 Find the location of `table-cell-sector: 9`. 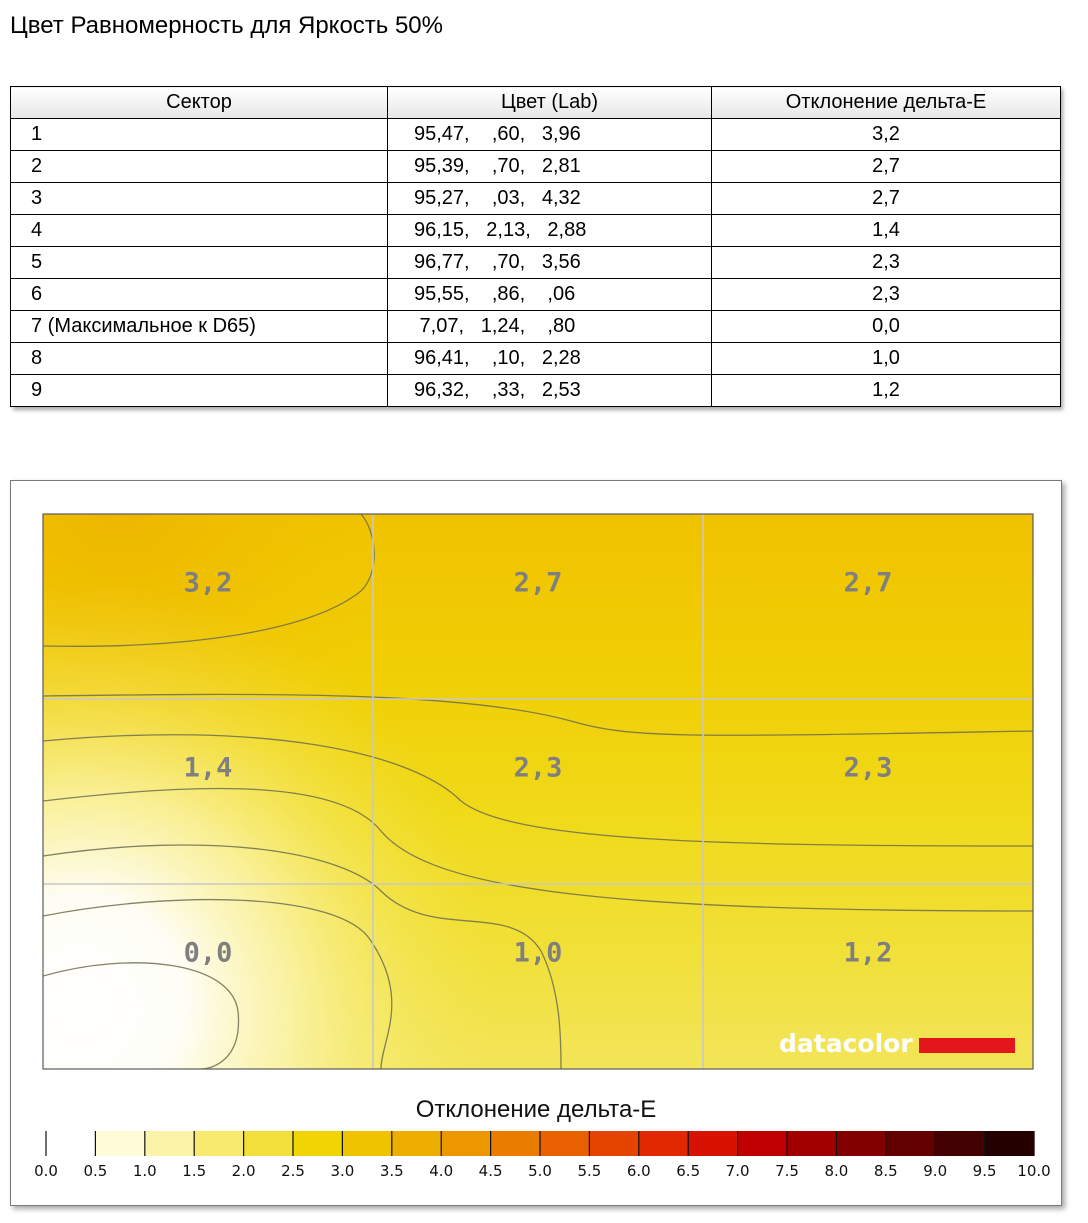

table-cell-sector: 9 is located at coordinates (199, 390).